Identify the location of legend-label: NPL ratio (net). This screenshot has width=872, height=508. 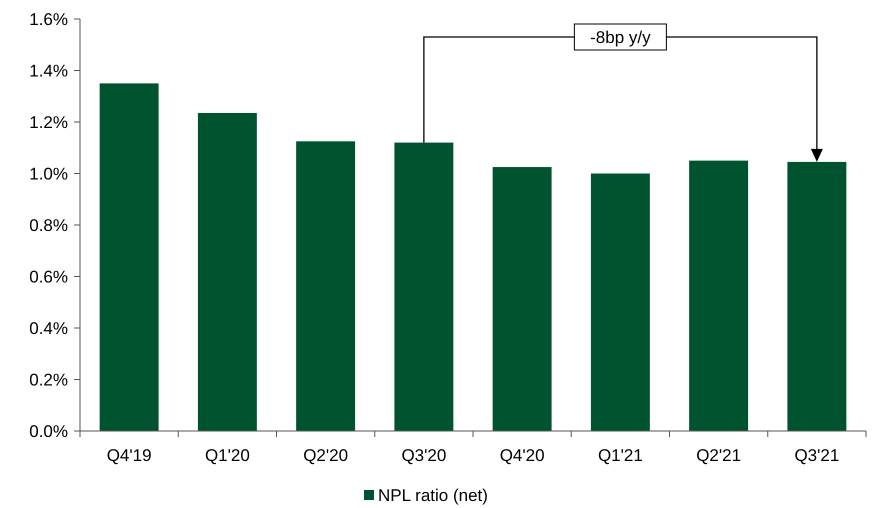
(433, 495).